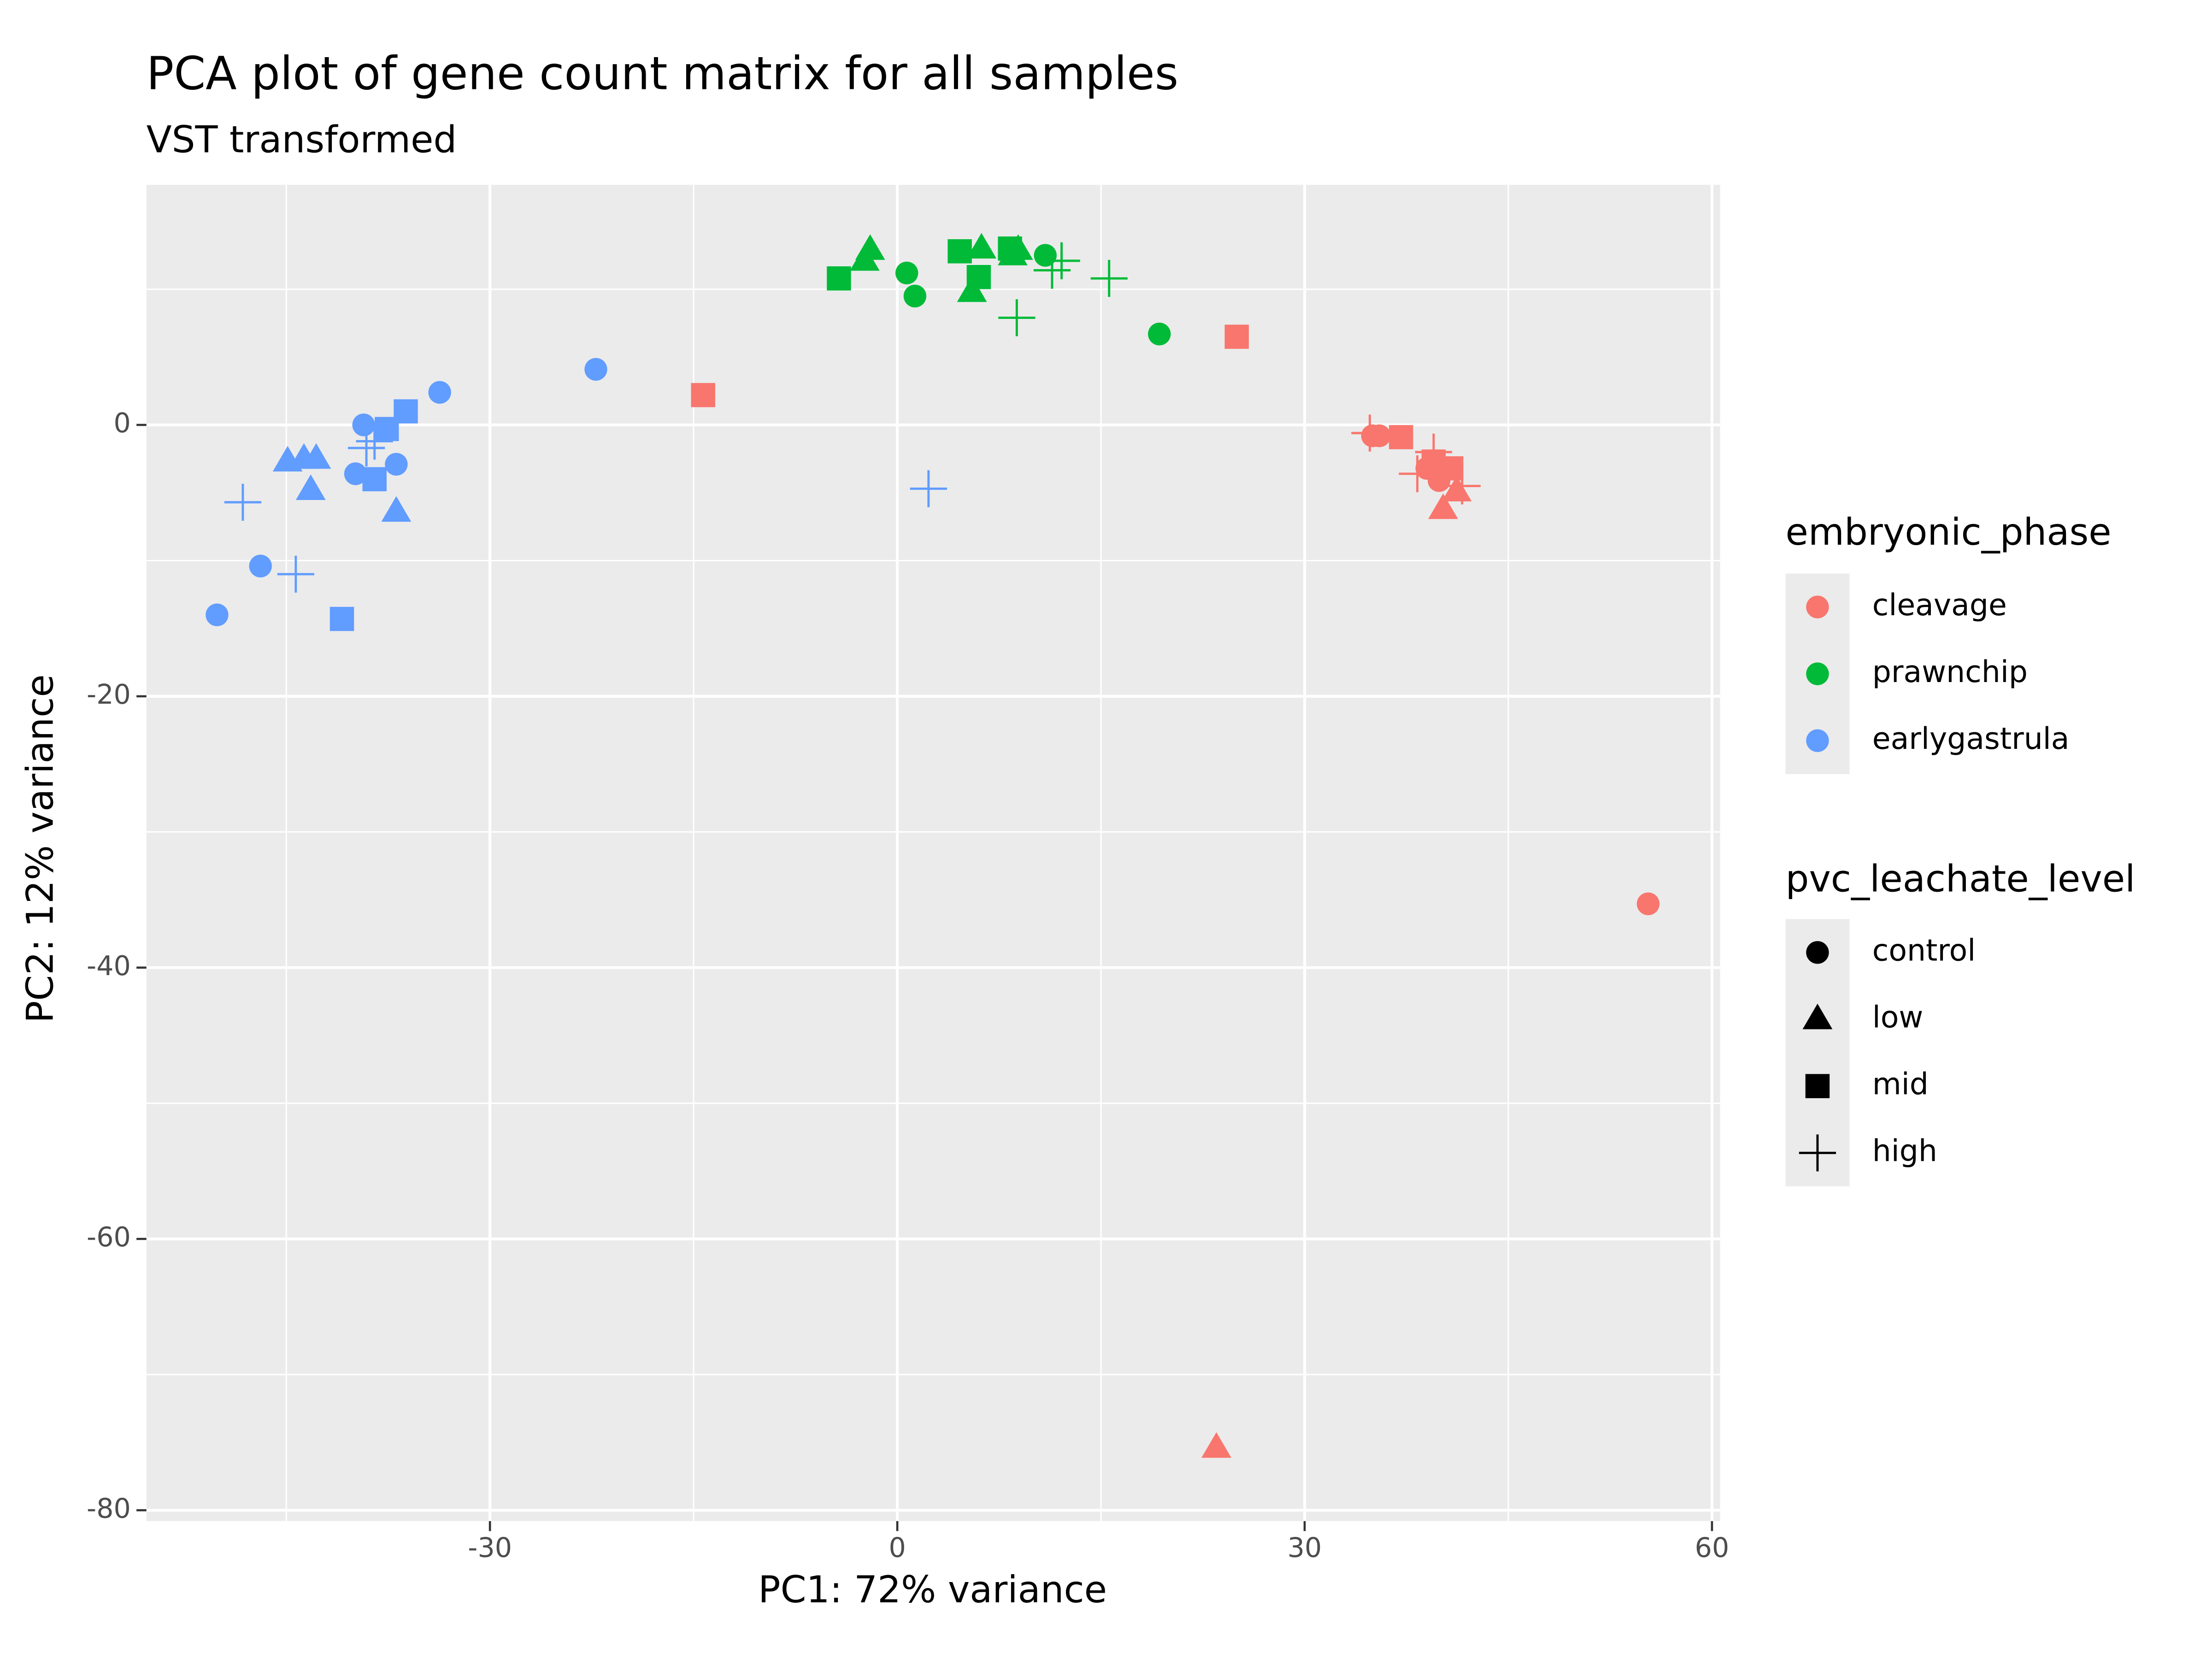  Describe the element at coordinates (1961, 879) in the screenshot. I see `legend-title: pvc_leachate_level` at that location.